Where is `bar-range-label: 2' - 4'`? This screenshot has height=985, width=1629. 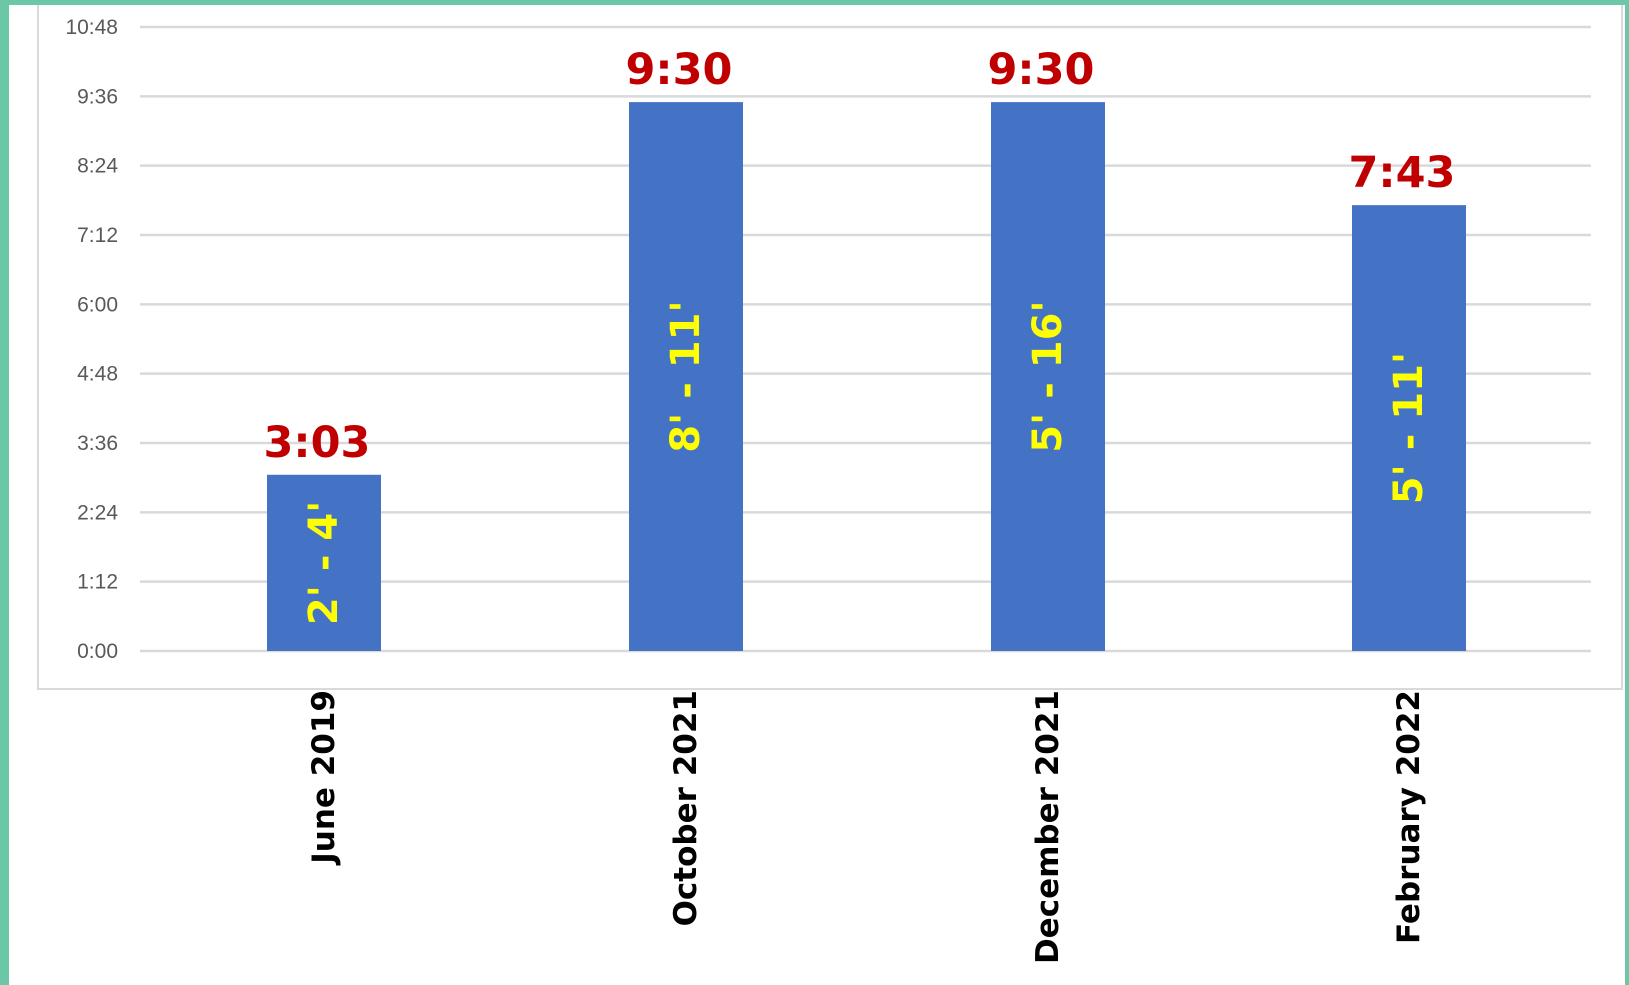
bar-range-label: 2' - 4' is located at coordinates (324, 563).